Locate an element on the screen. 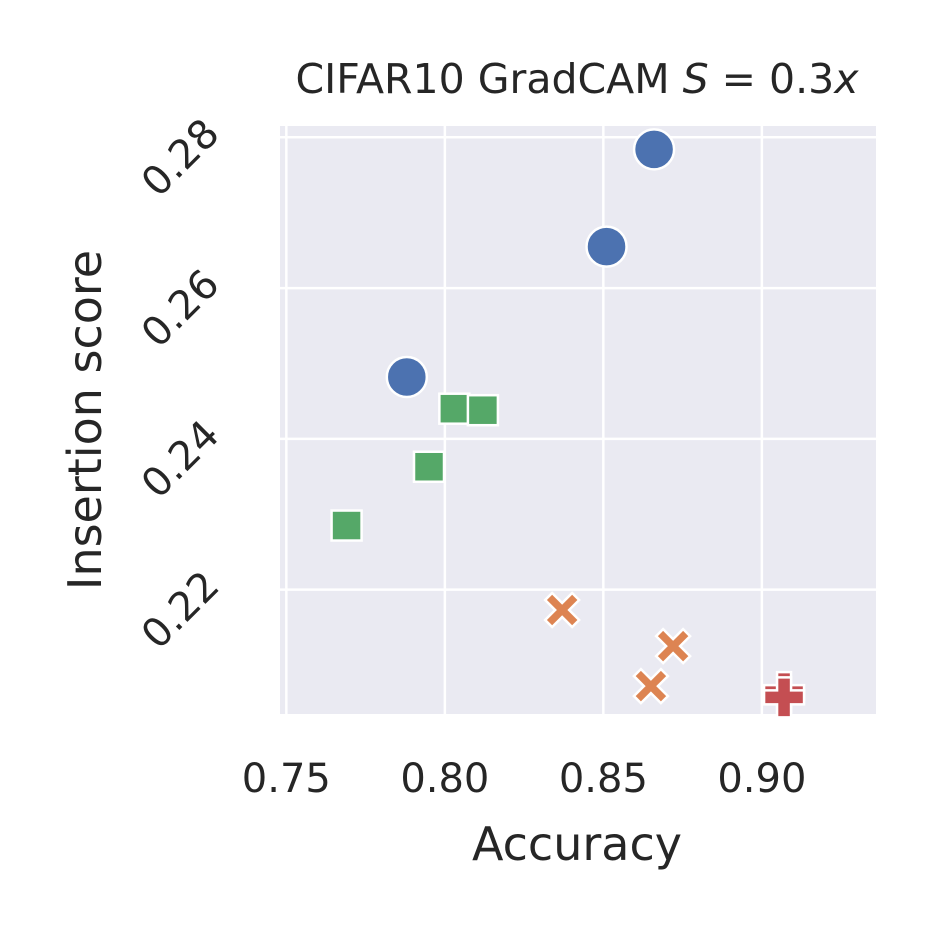  y-tick-labels: 0.22 0.24 0.26 0.28 is located at coordinates (181, 384).